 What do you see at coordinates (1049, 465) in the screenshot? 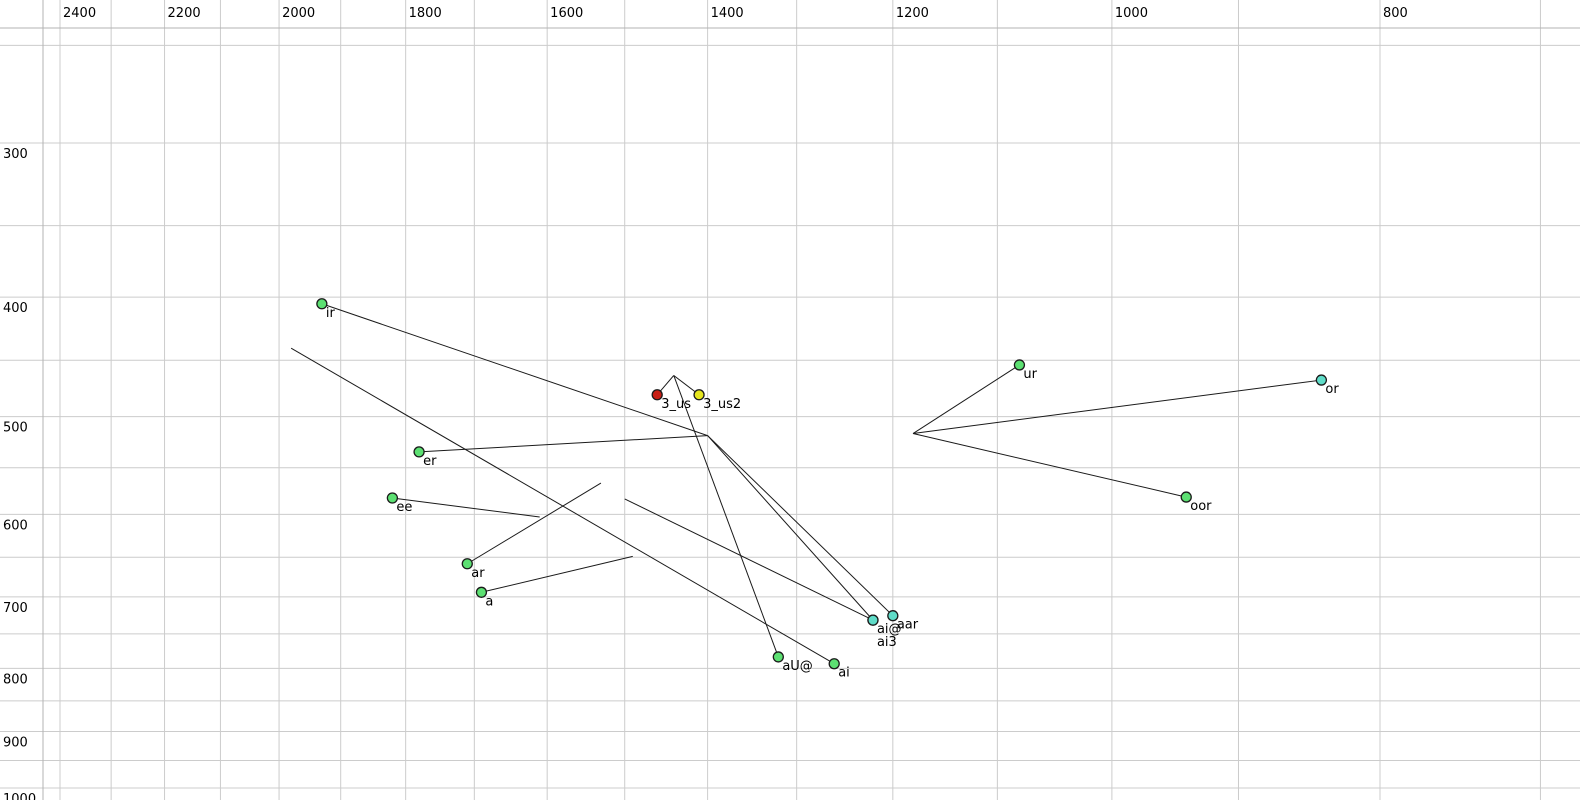
I see `trajectory-line-oor` at bounding box center [1049, 465].